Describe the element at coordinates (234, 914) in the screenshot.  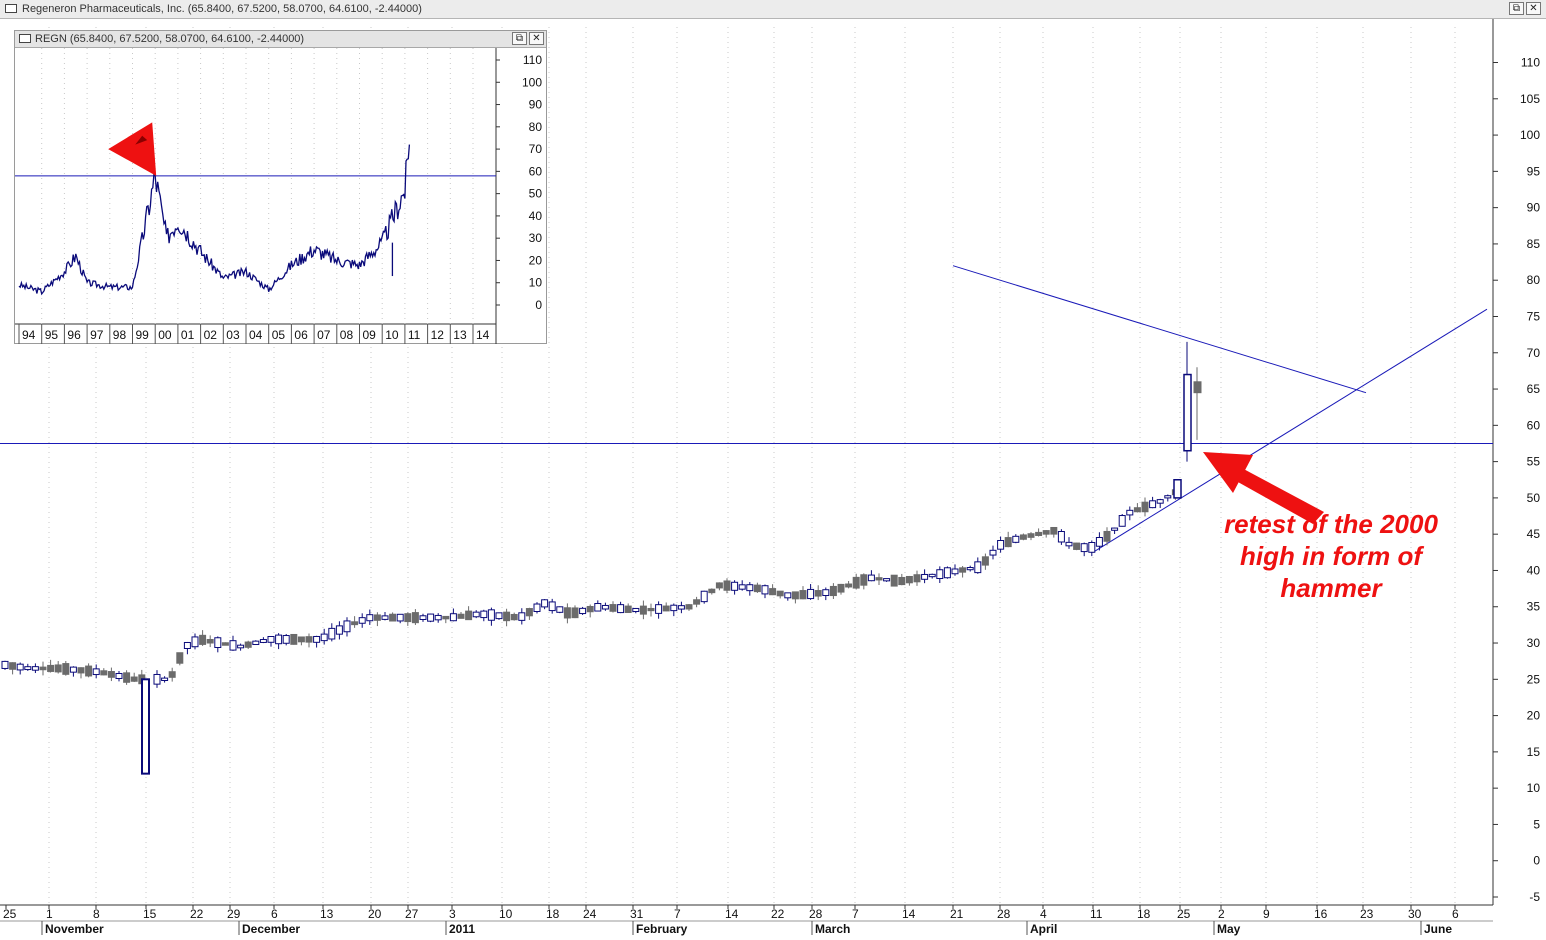
I see `x-day-label: 29` at that location.